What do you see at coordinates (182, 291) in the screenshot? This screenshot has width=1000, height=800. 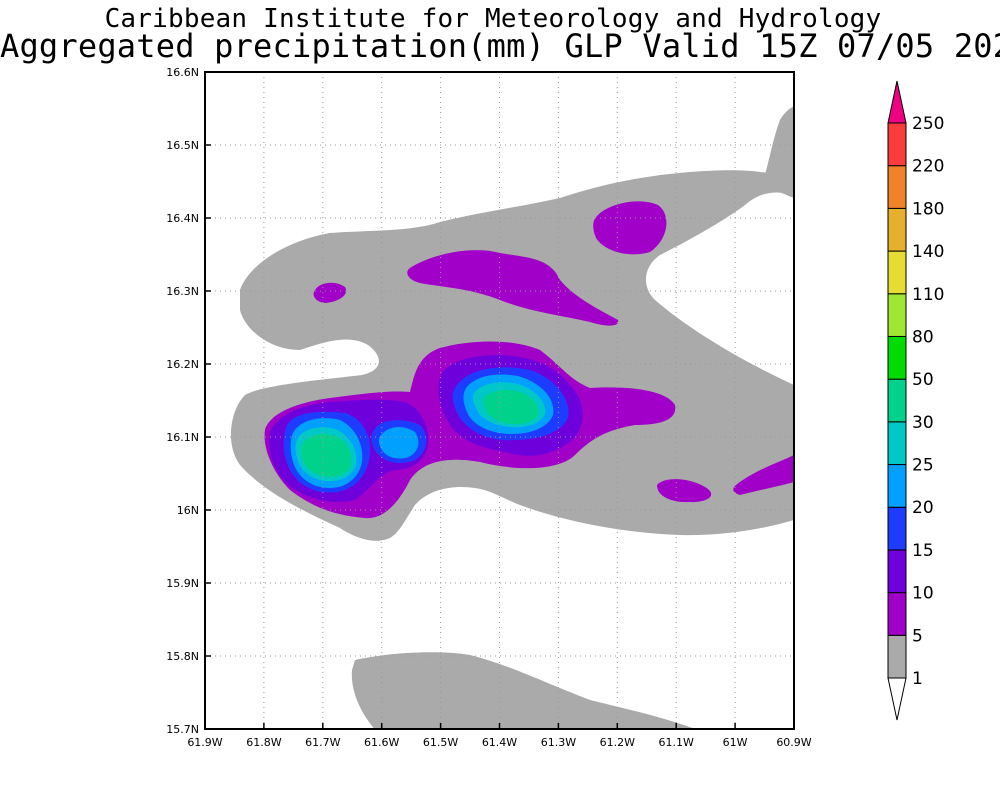 I see `y-tick-label: 16.3N` at bounding box center [182, 291].